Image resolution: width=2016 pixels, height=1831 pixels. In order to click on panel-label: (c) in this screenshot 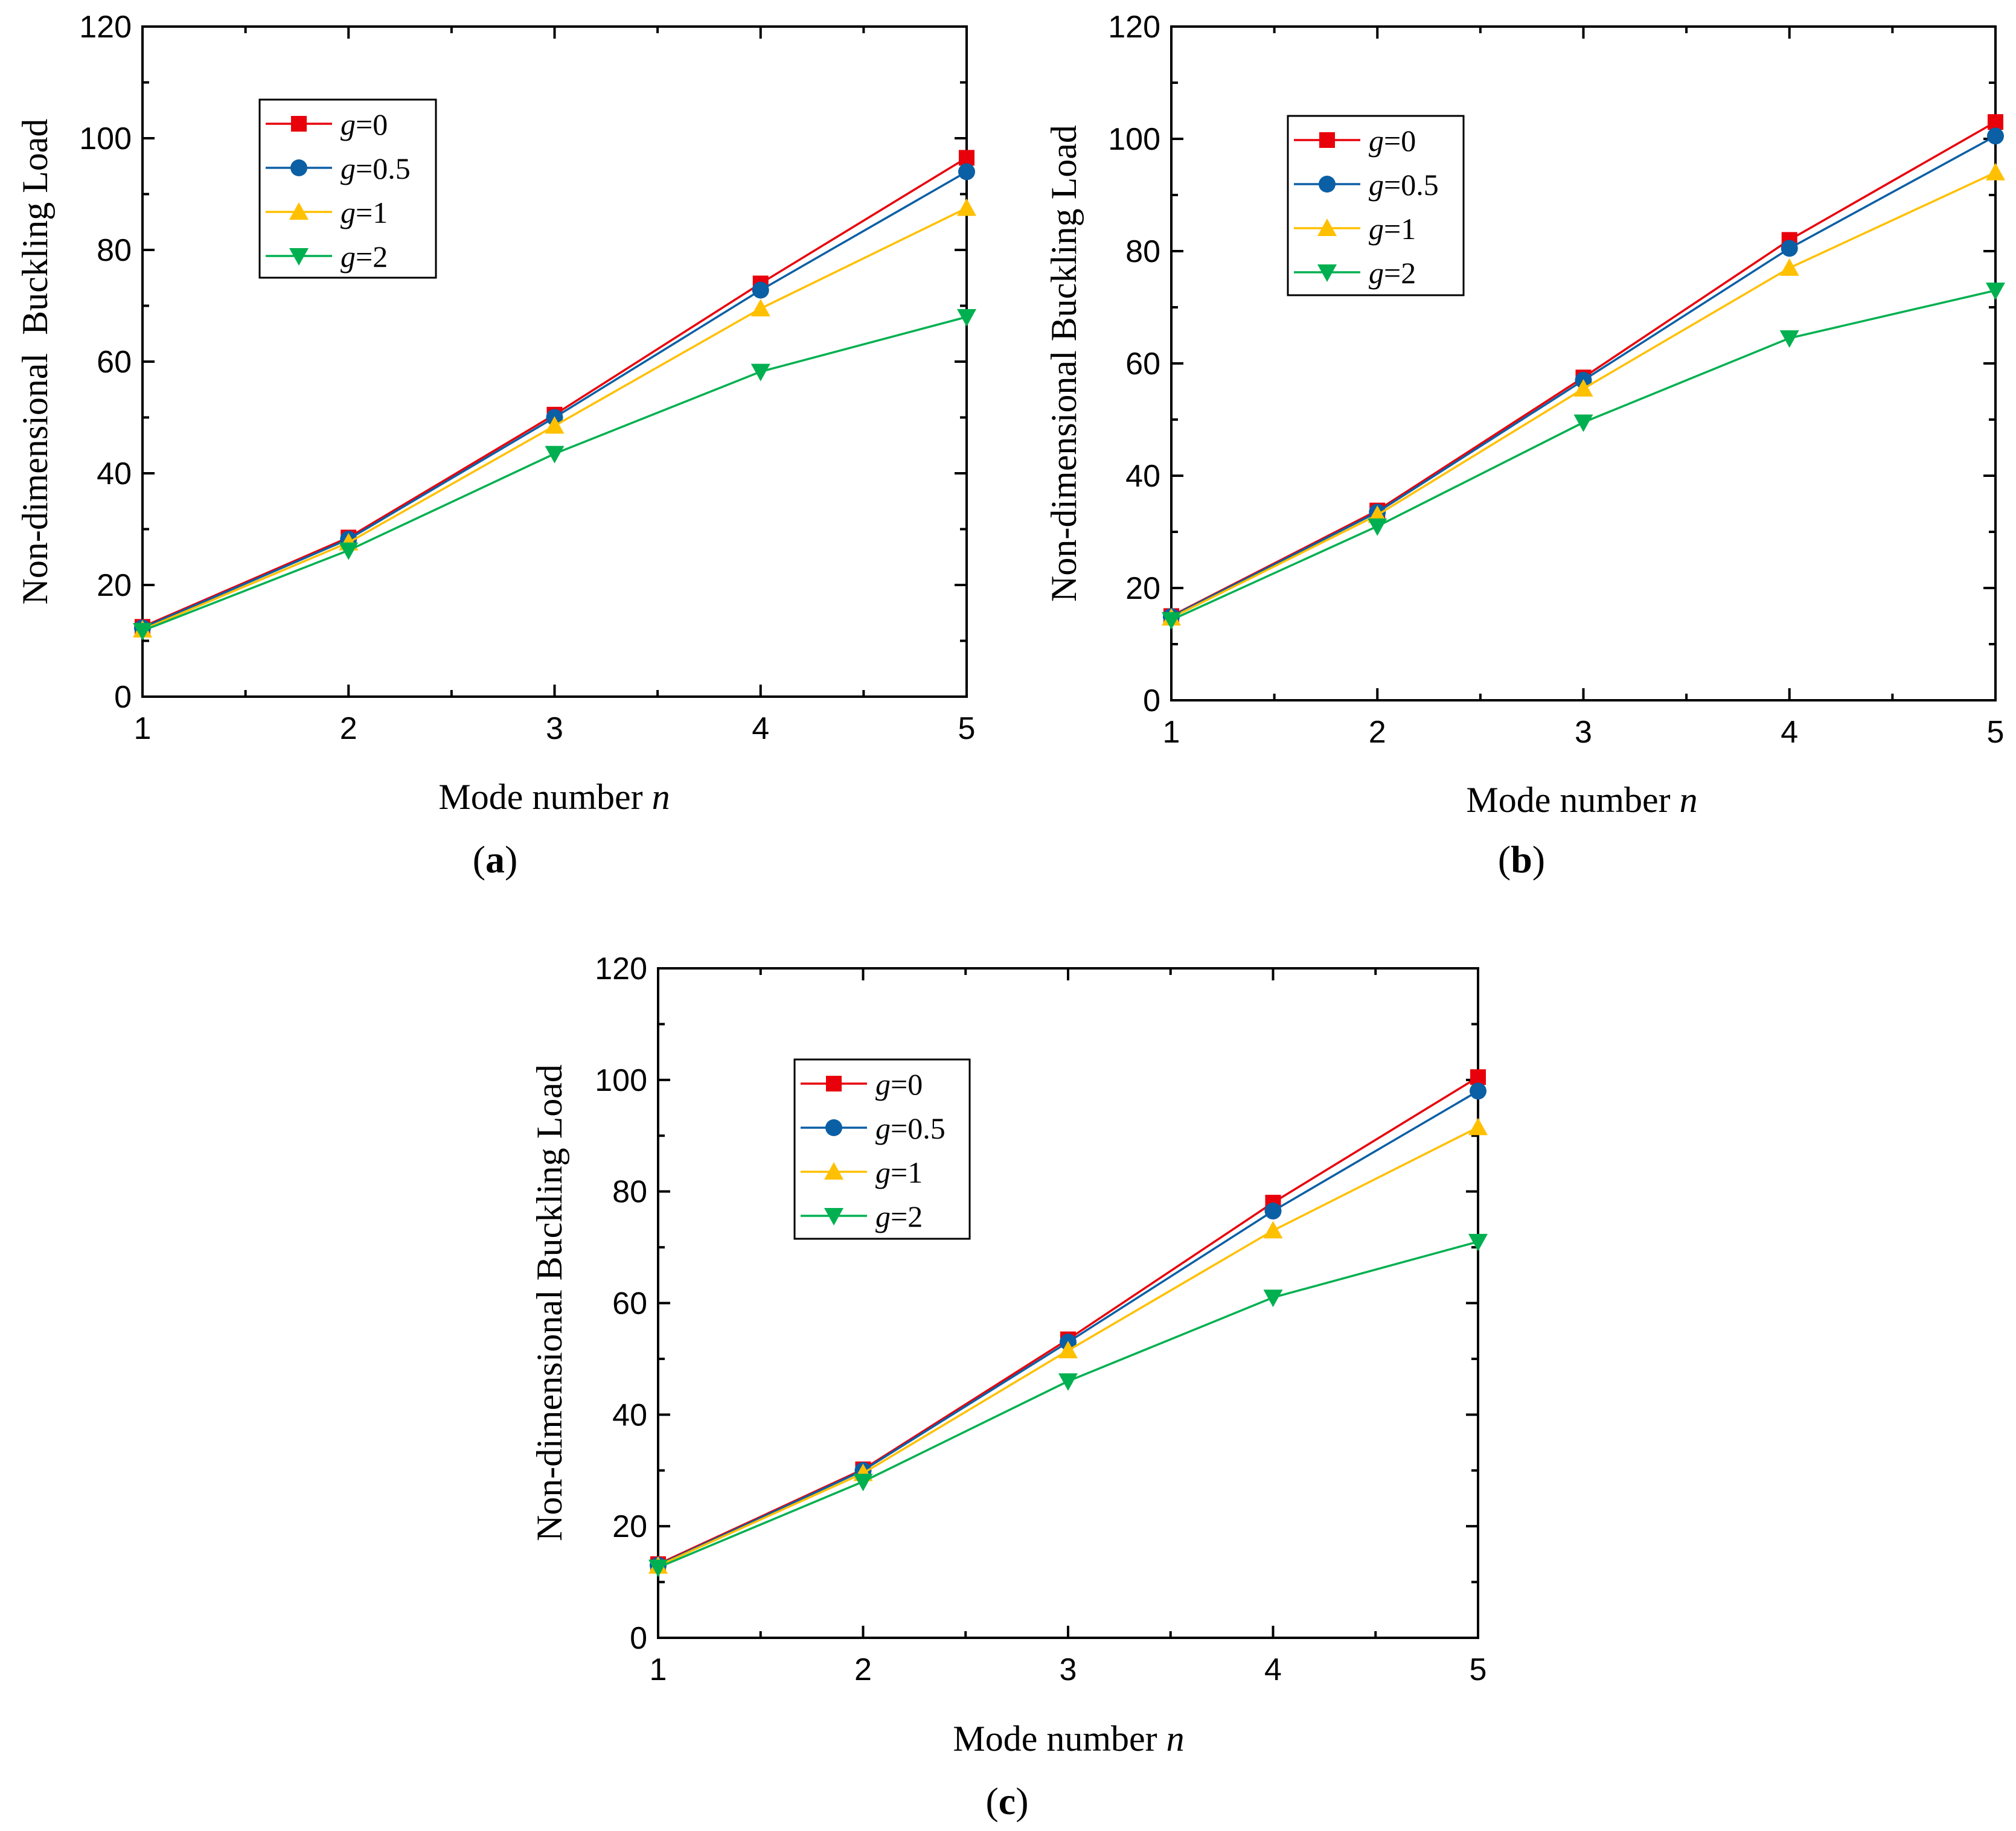, I will do `click(1006, 1801)`.